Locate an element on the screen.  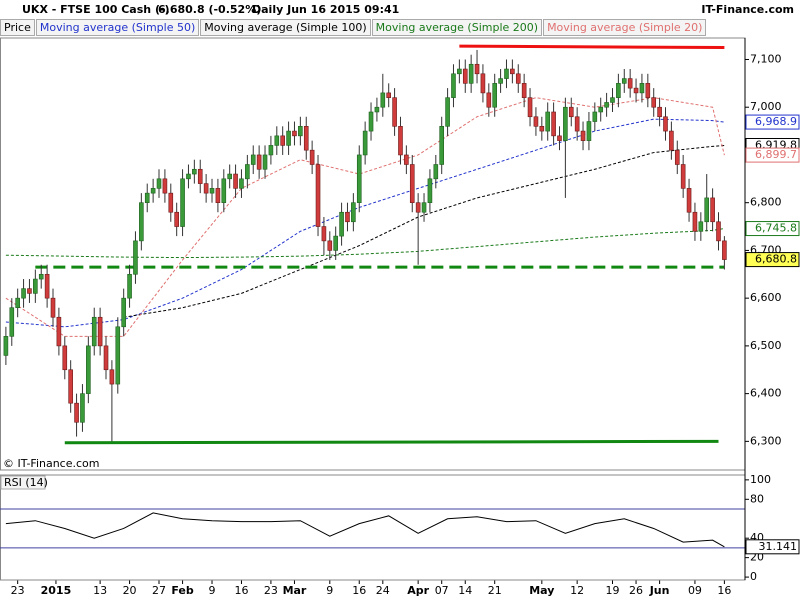
rsi-title: RSI (14) is located at coordinates (26, 482).